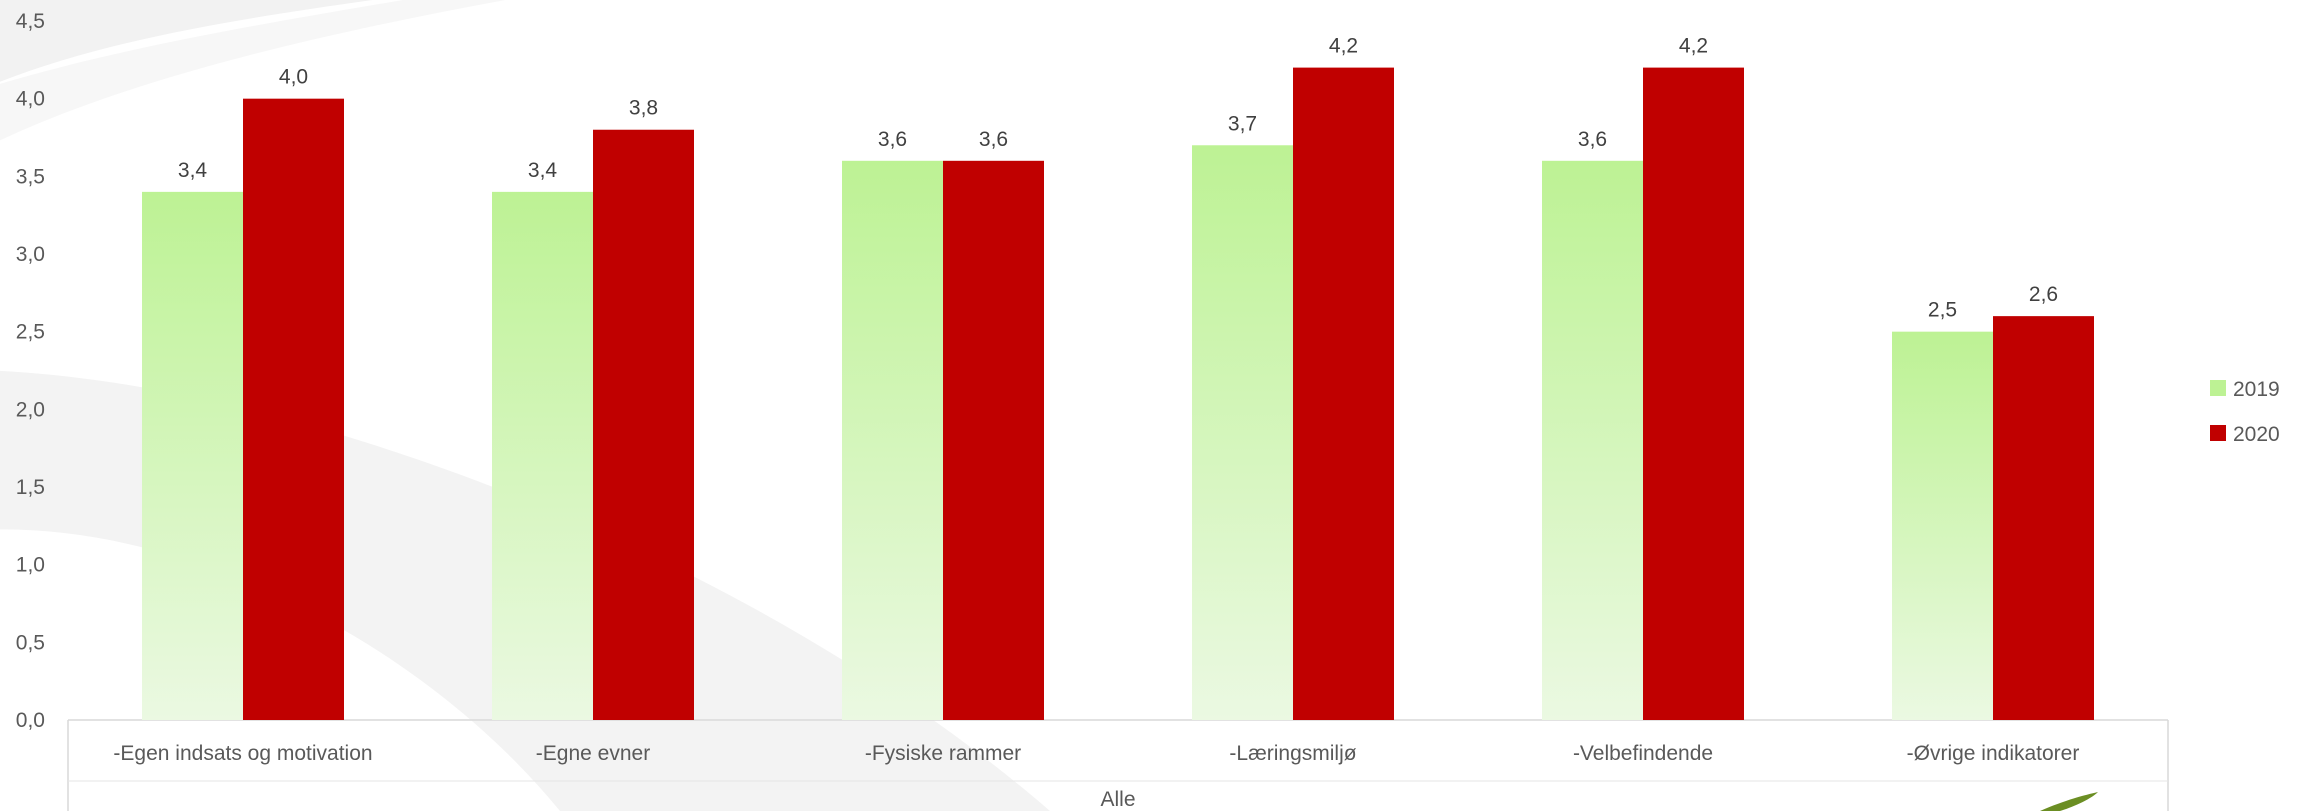 The height and width of the screenshot is (811, 2303). What do you see at coordinates (2256, 434) in the screenshot?
I see `legend-label-2020: 2020` at bounding box center [2256, 434].